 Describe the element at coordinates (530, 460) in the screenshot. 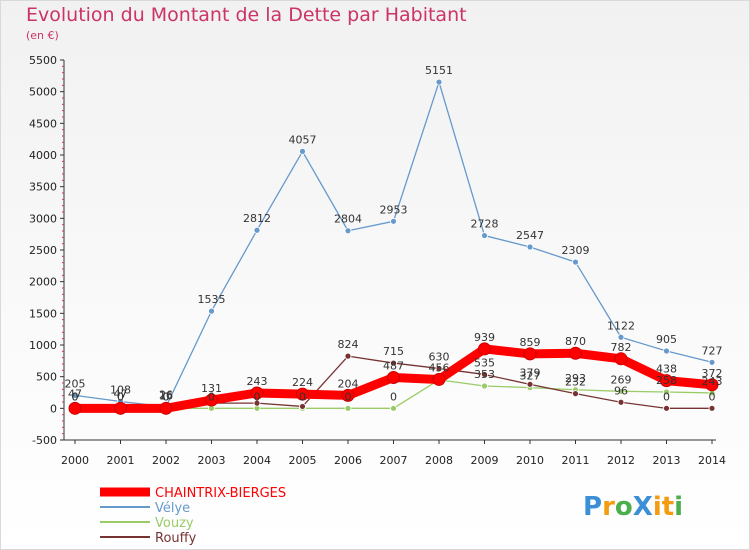

I see `x-tick-label: 2010` at that location.